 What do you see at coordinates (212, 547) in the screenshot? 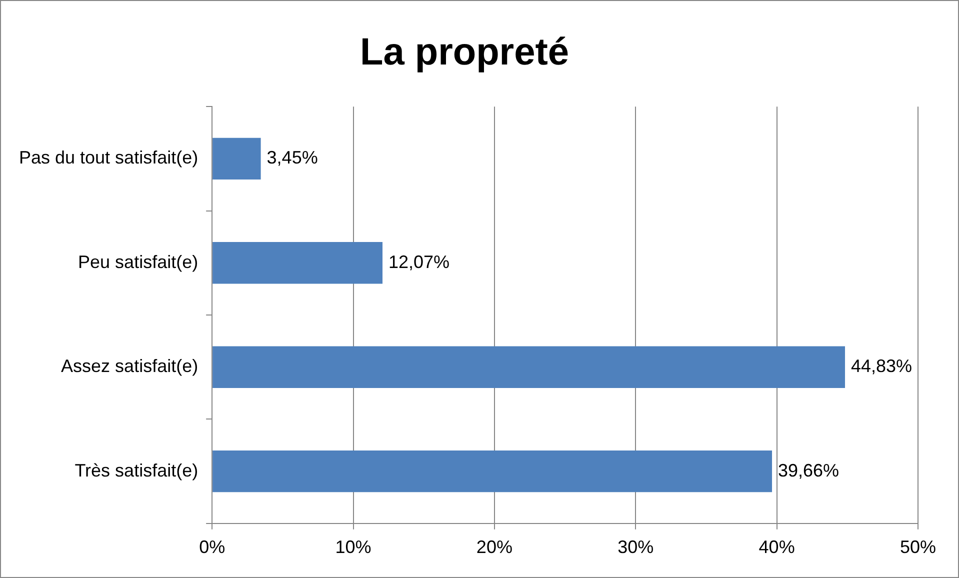
I see `x-tick-label: 0%` at bounding box center [212, 547].